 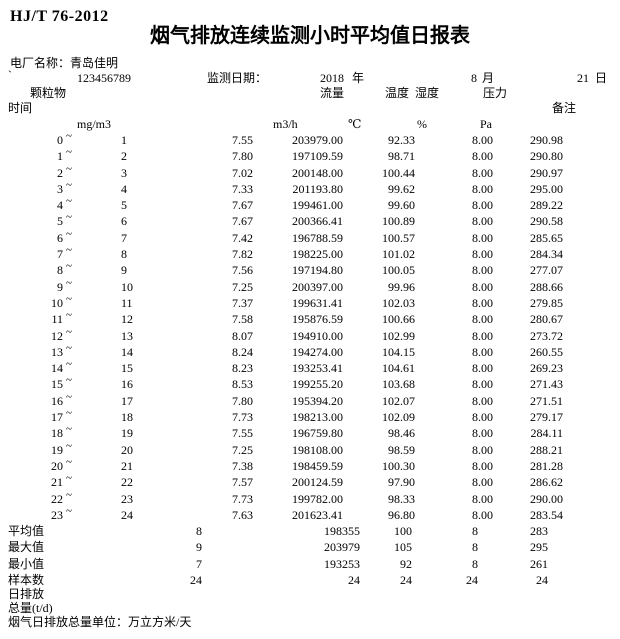 I want to click on pm-value: 7.25, so click(x=242, y=449).